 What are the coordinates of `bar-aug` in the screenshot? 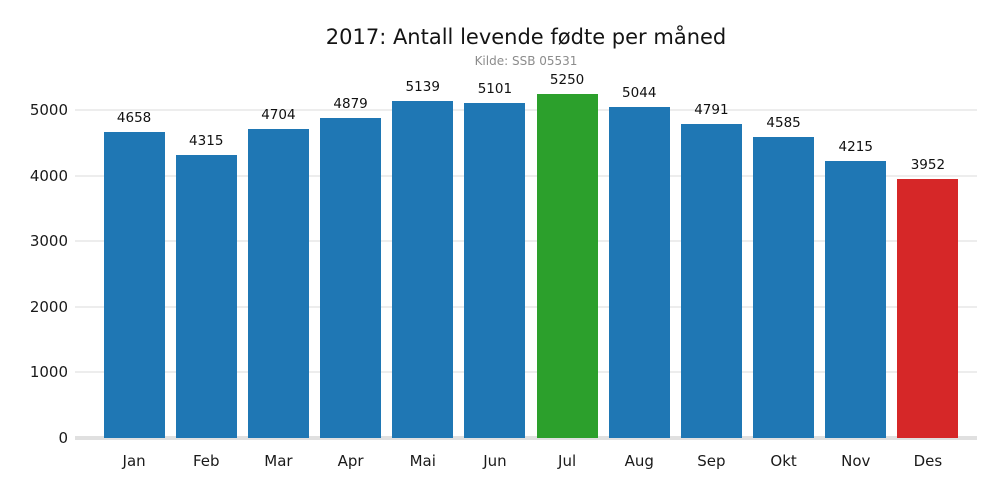 It's located at (639, 272).